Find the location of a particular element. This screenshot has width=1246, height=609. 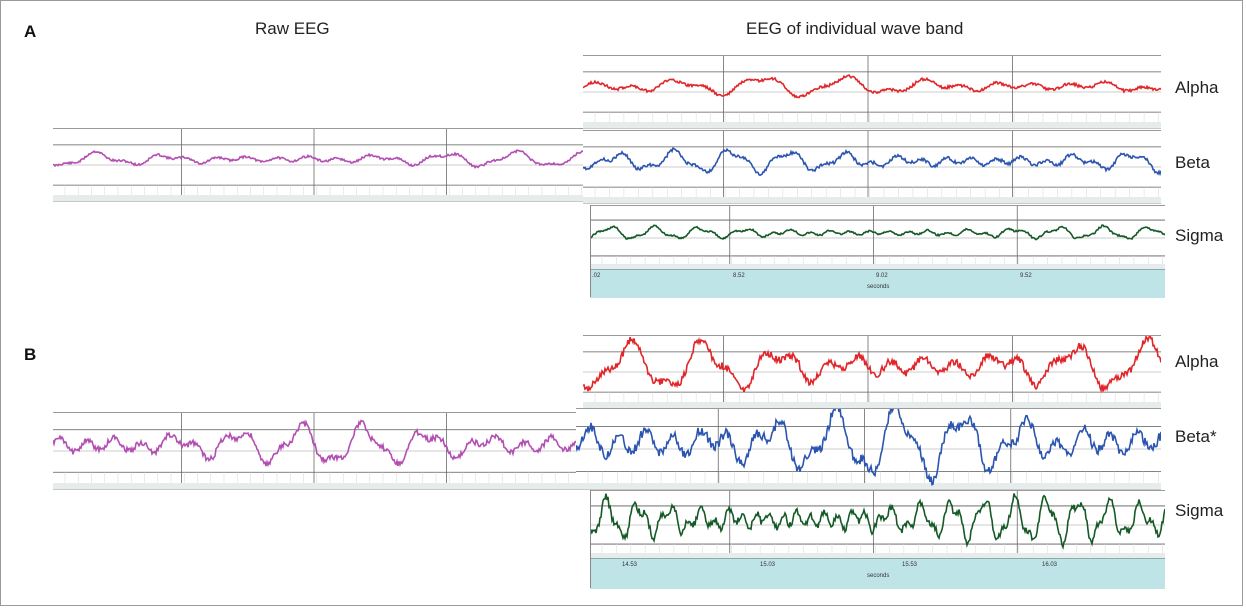

band-label-a-beta: Beta is located at coordinates (1192, 162).